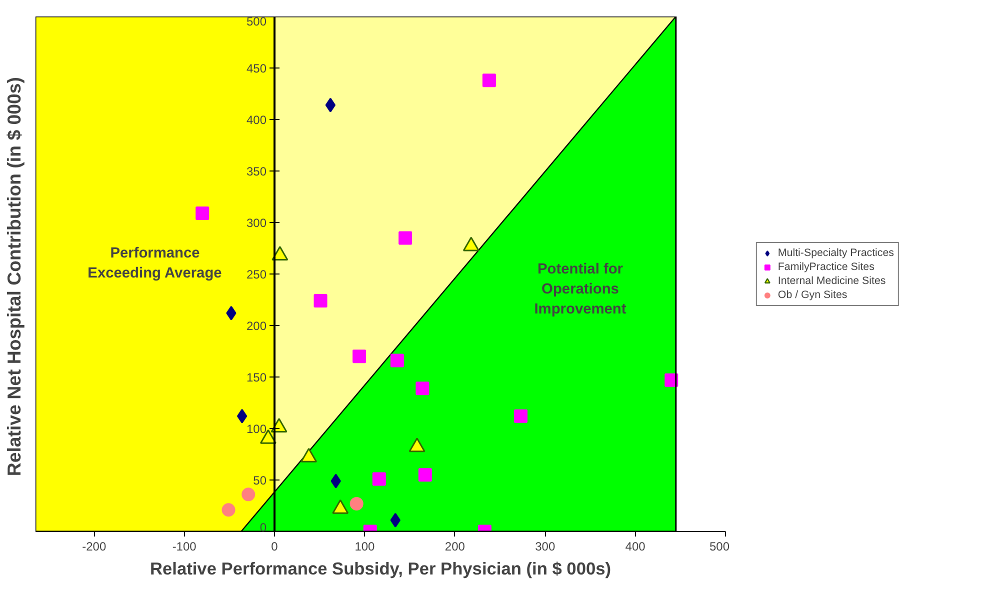 The image size is (984, 603). What do you see at coordinates (14, 276) in the screenshot?
I see `y-axis-title: Relative Net Hospital Contribution (in $ 000s)` at bounding box center [14, 276].